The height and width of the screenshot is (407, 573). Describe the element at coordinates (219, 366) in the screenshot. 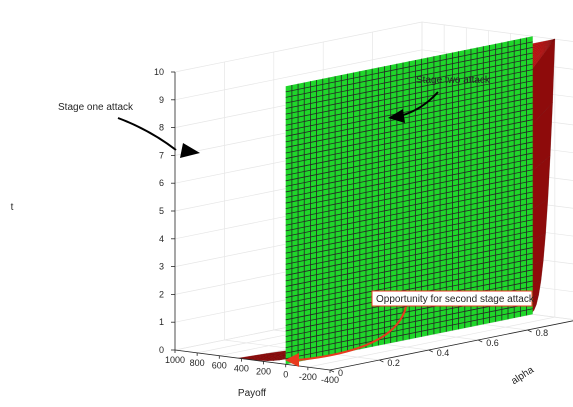

I see `x-tick-label: 600` at that location.